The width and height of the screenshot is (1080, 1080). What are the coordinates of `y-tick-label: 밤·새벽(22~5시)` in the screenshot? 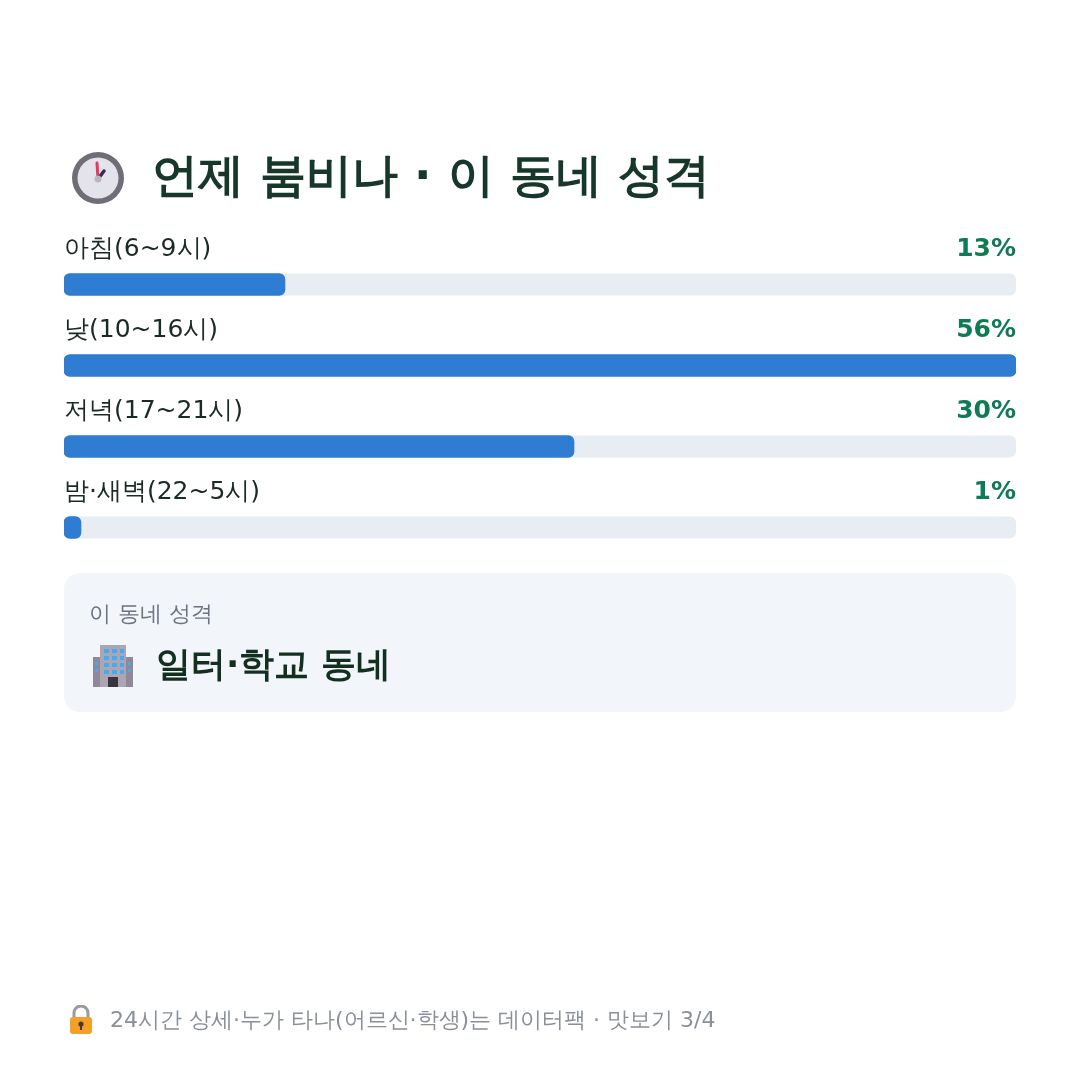 It's located at (162, 490).